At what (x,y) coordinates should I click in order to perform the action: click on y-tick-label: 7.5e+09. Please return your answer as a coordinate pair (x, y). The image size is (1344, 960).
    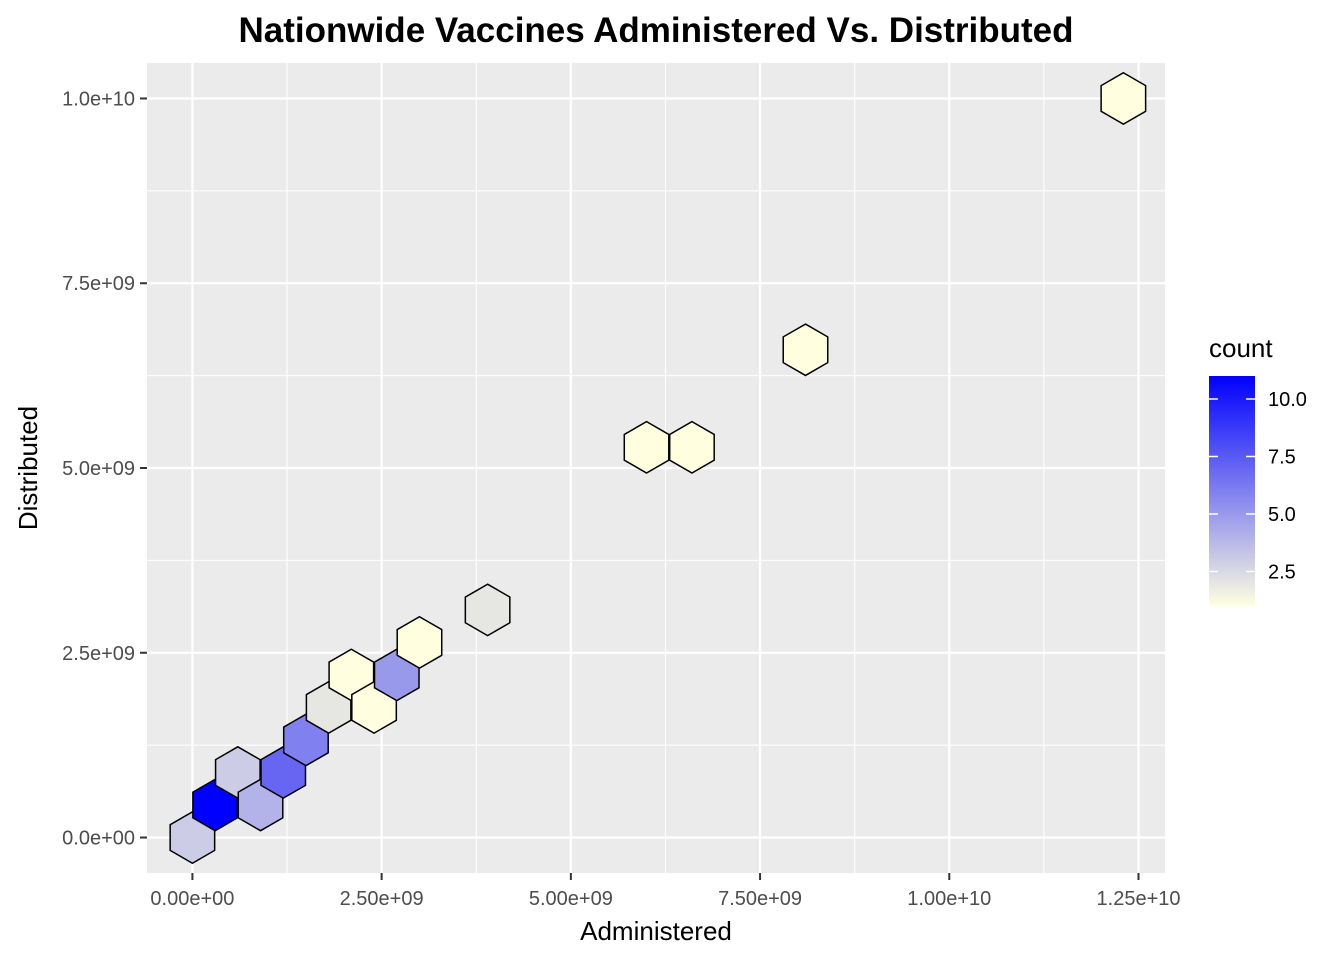
    Looking at the image, I should click on (98, 284).